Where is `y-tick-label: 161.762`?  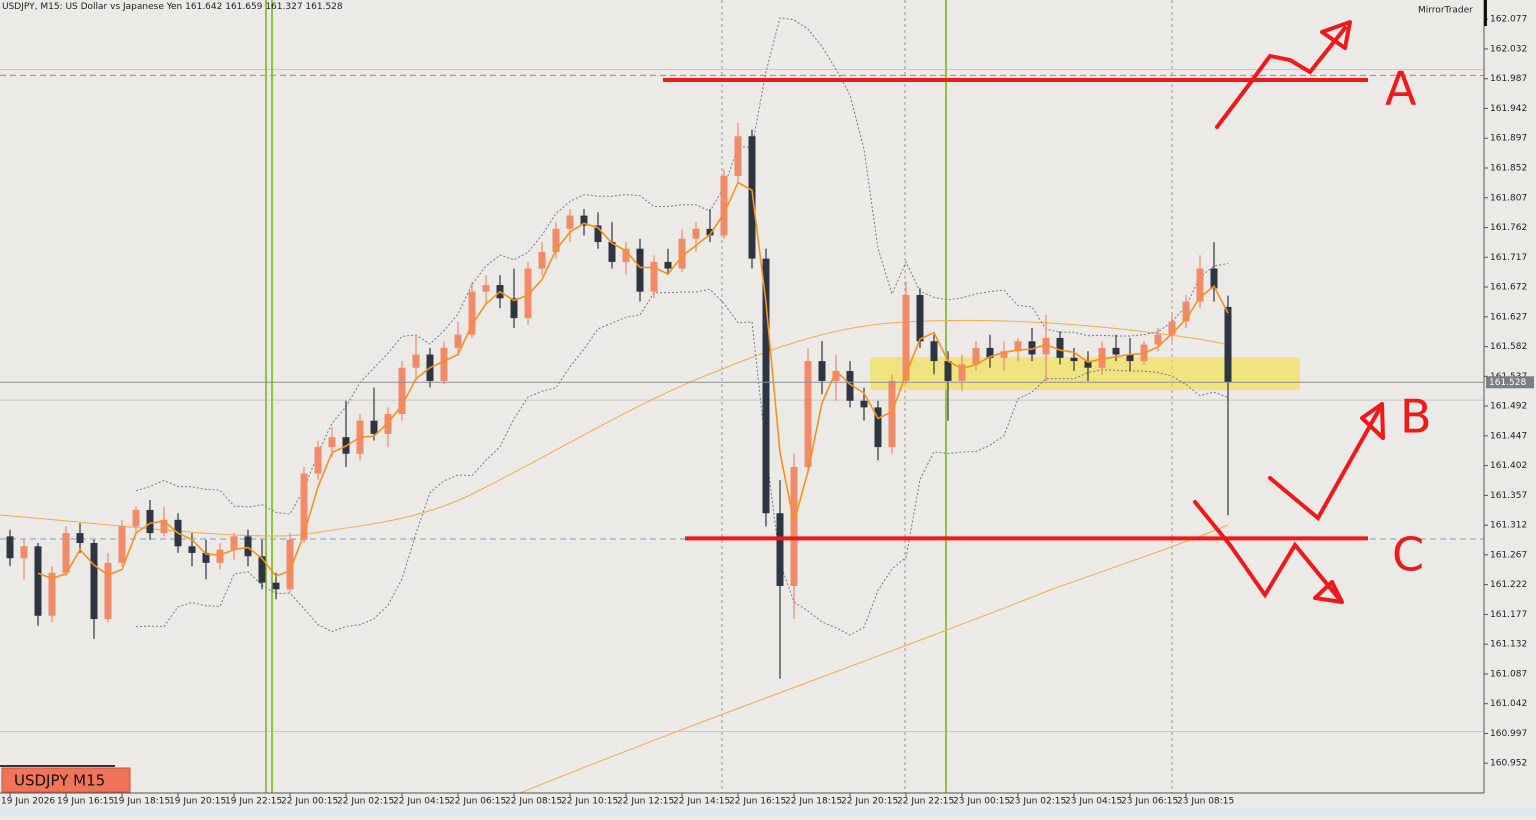
y-tick-label: 161.762 is located at coordinates (1508, 228).